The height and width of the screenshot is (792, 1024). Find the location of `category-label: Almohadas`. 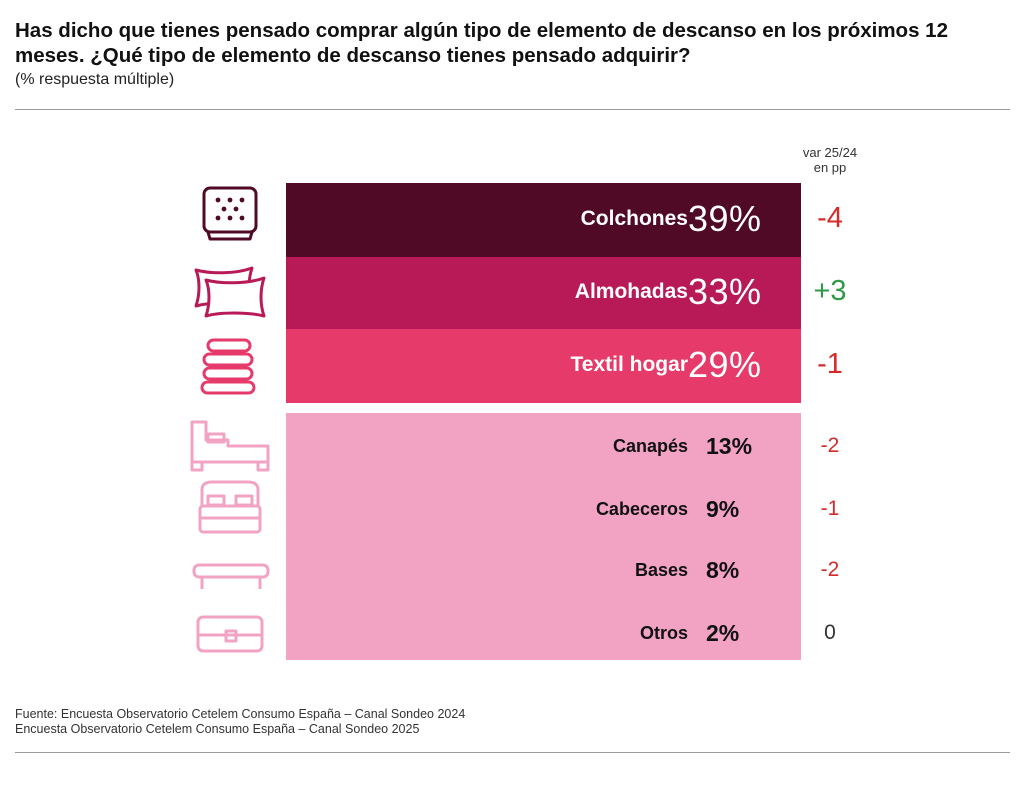

category-label: Almohadas is located at coordinates (631, 291).